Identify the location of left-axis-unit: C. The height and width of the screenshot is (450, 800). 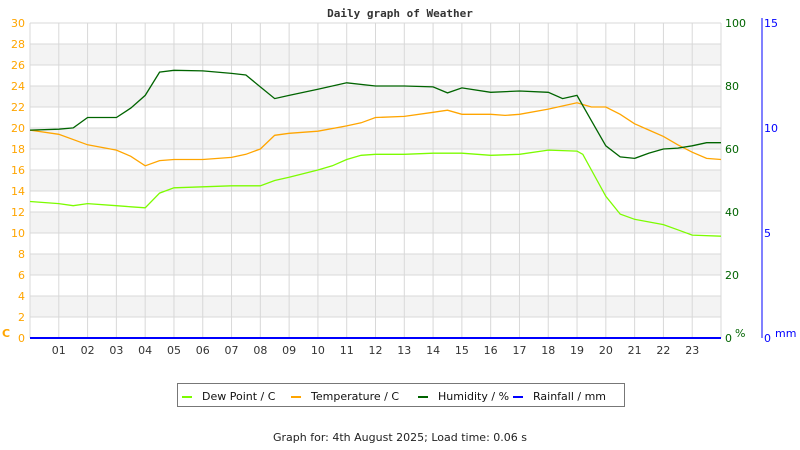
(6, 333).